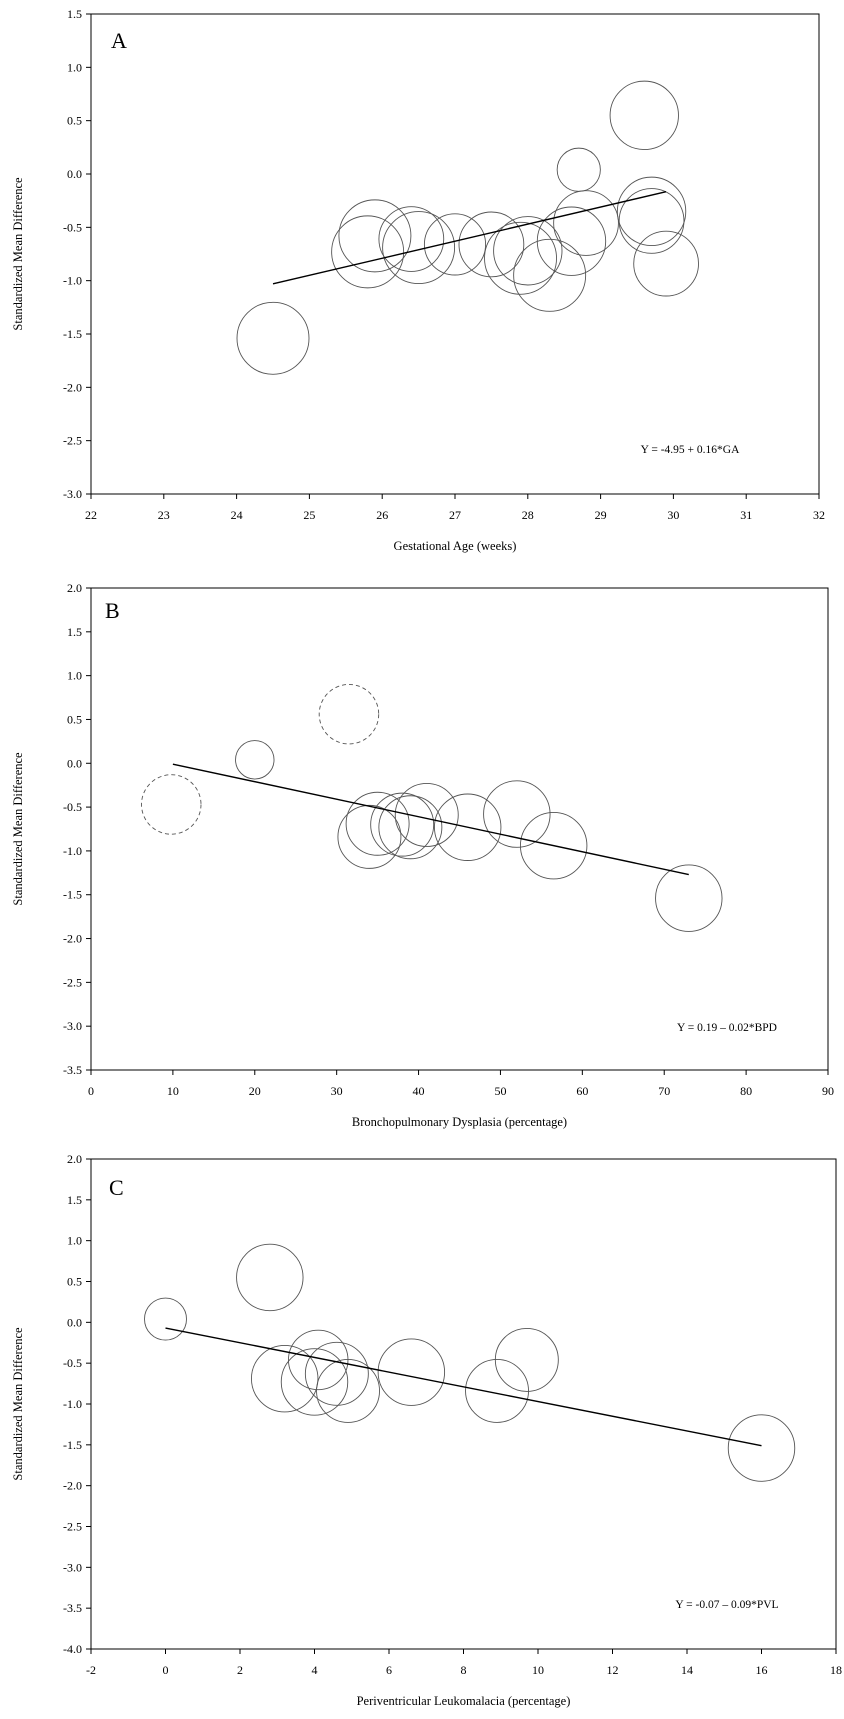 This screenshot has width=844, height=1719. I want to click on x-tick-label: 27, so click(455, 515).